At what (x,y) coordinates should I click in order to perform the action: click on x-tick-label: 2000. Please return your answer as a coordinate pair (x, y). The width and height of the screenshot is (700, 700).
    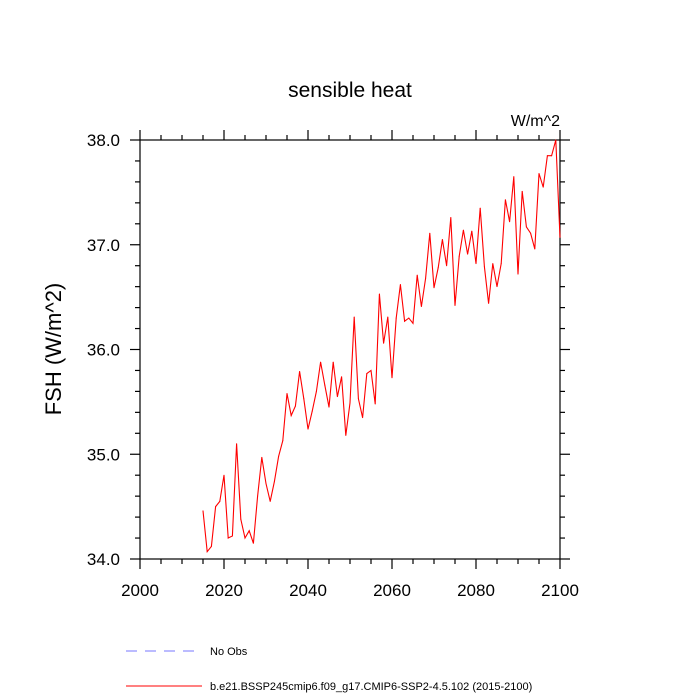
    Looking at the image, I should click on (140, 590).